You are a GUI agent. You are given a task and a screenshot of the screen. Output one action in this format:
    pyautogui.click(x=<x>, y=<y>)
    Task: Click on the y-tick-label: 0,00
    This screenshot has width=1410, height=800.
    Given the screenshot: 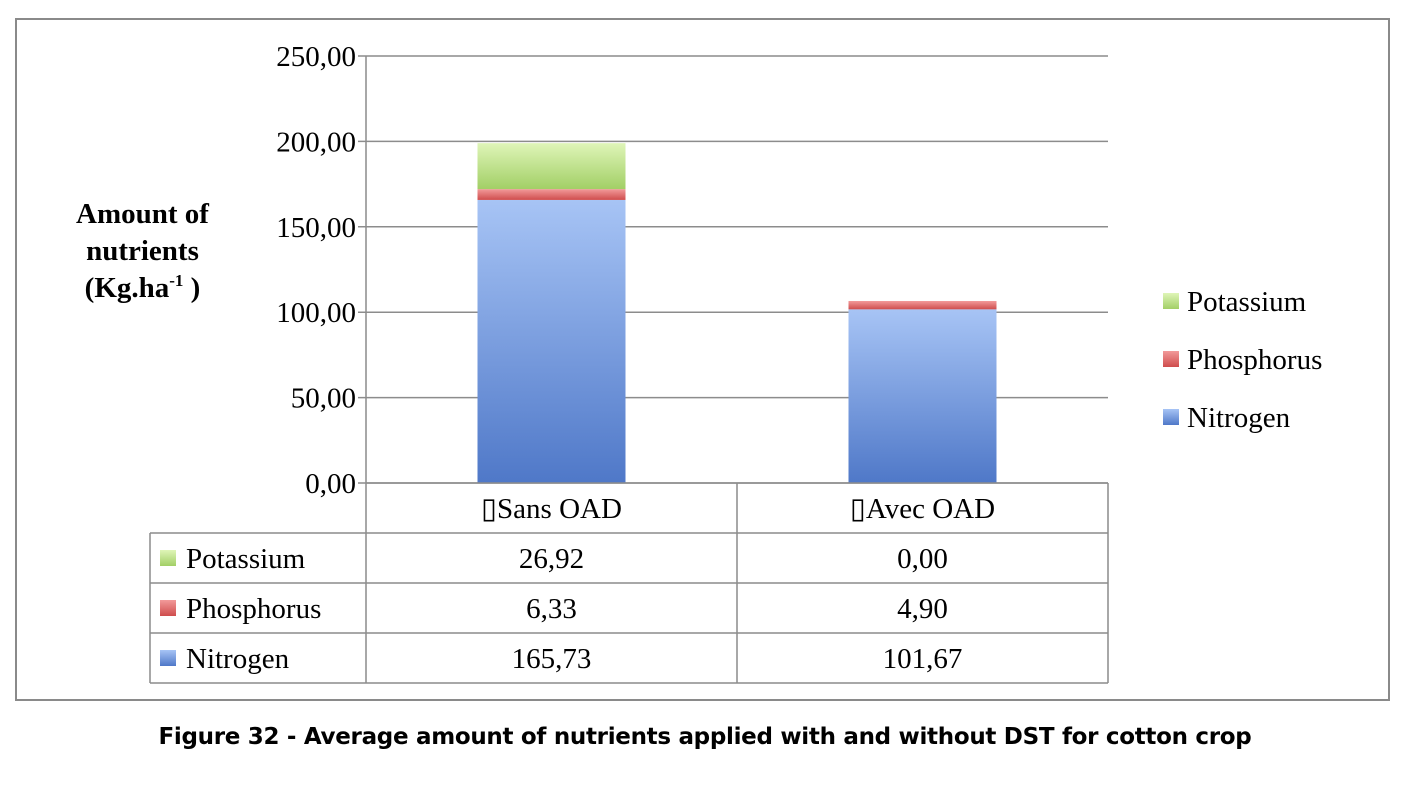 What is the action you would take?
    pyautogui.click(x=330, y=484)
    